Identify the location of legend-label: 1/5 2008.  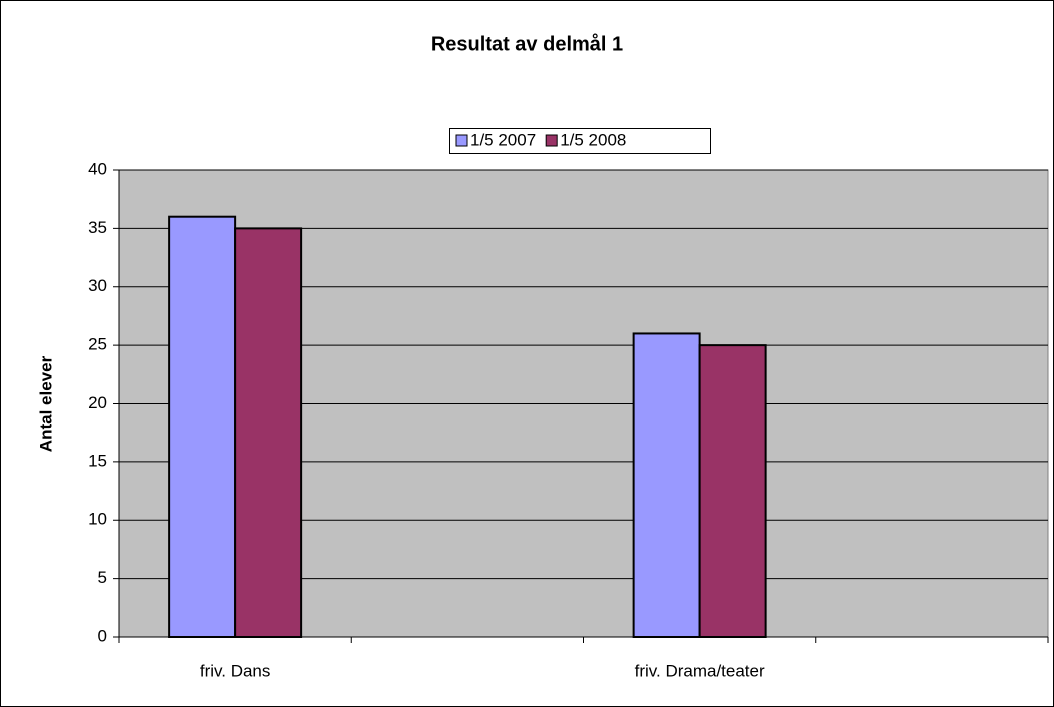
(593, 139).